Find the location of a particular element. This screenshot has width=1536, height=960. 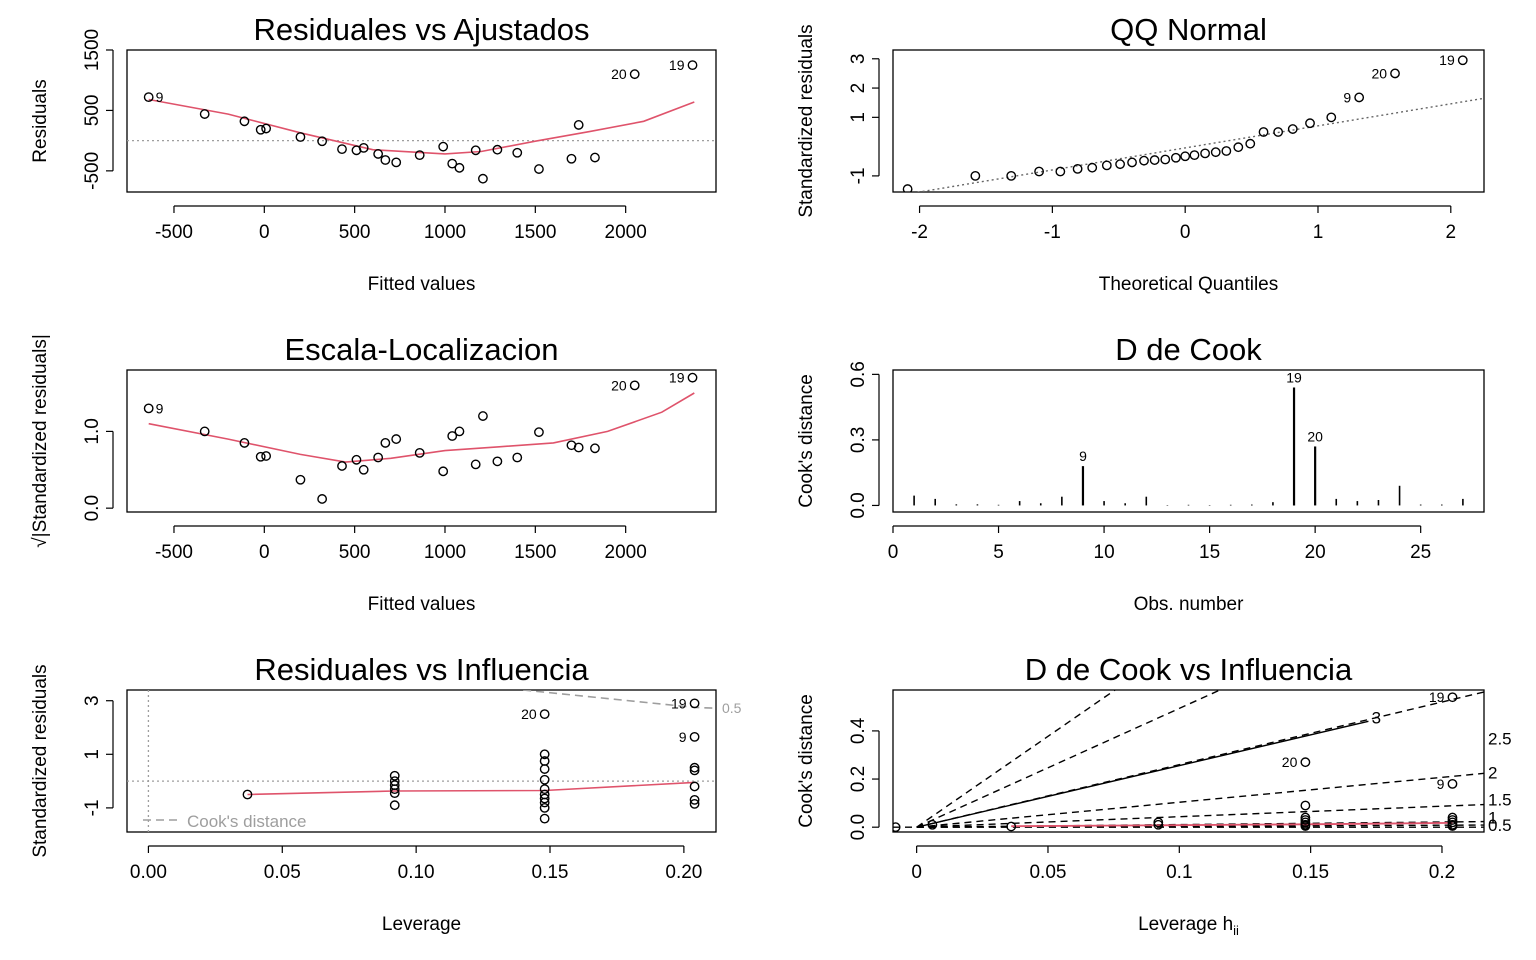

x-tick-label: 0 is located at coordinates (264, 552).